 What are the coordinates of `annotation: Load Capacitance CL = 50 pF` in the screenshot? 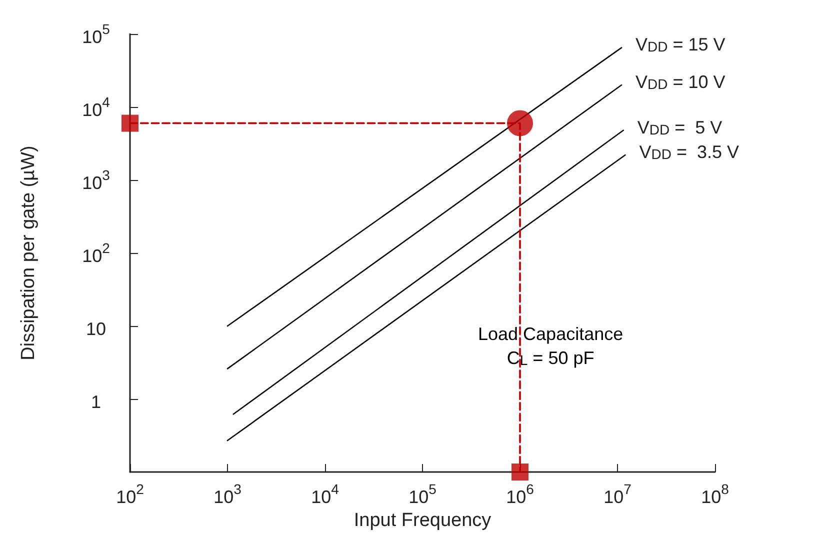 It's located at (551, 346).